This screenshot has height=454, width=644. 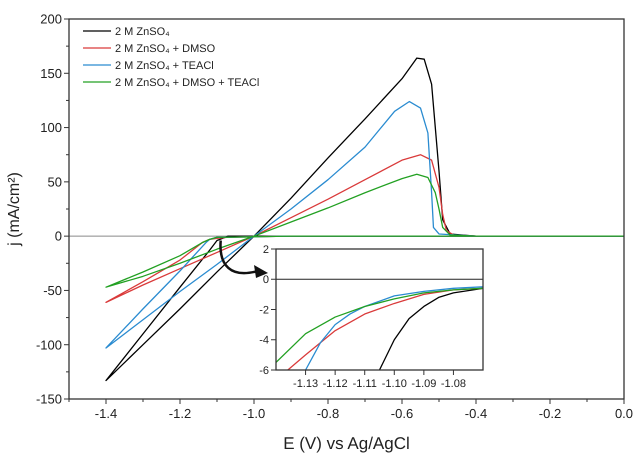 What do you see at coordinates (550, 413) in the screenshot?
I see `x-tick-label: -0.2` at bounding box center [550, 413].